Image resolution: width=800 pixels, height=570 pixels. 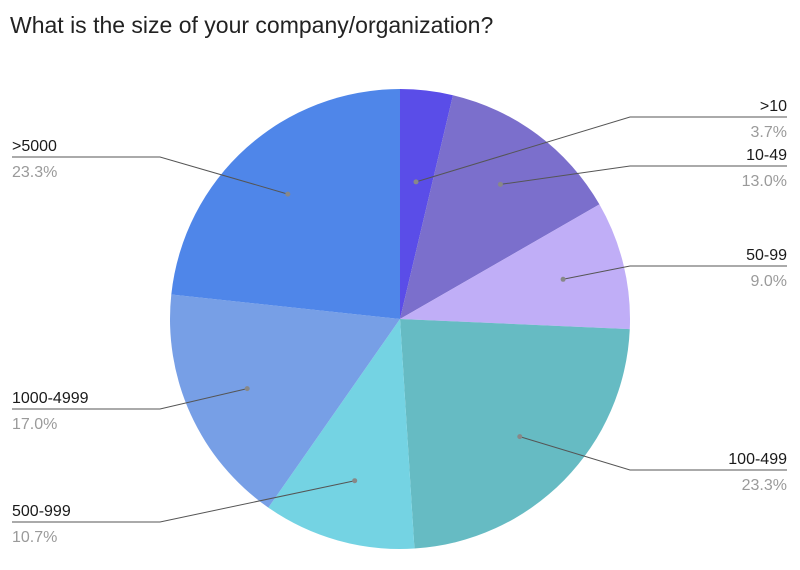 I want to click on slice-value-gt-5000: 23.3%, so click(x=34, y=172).